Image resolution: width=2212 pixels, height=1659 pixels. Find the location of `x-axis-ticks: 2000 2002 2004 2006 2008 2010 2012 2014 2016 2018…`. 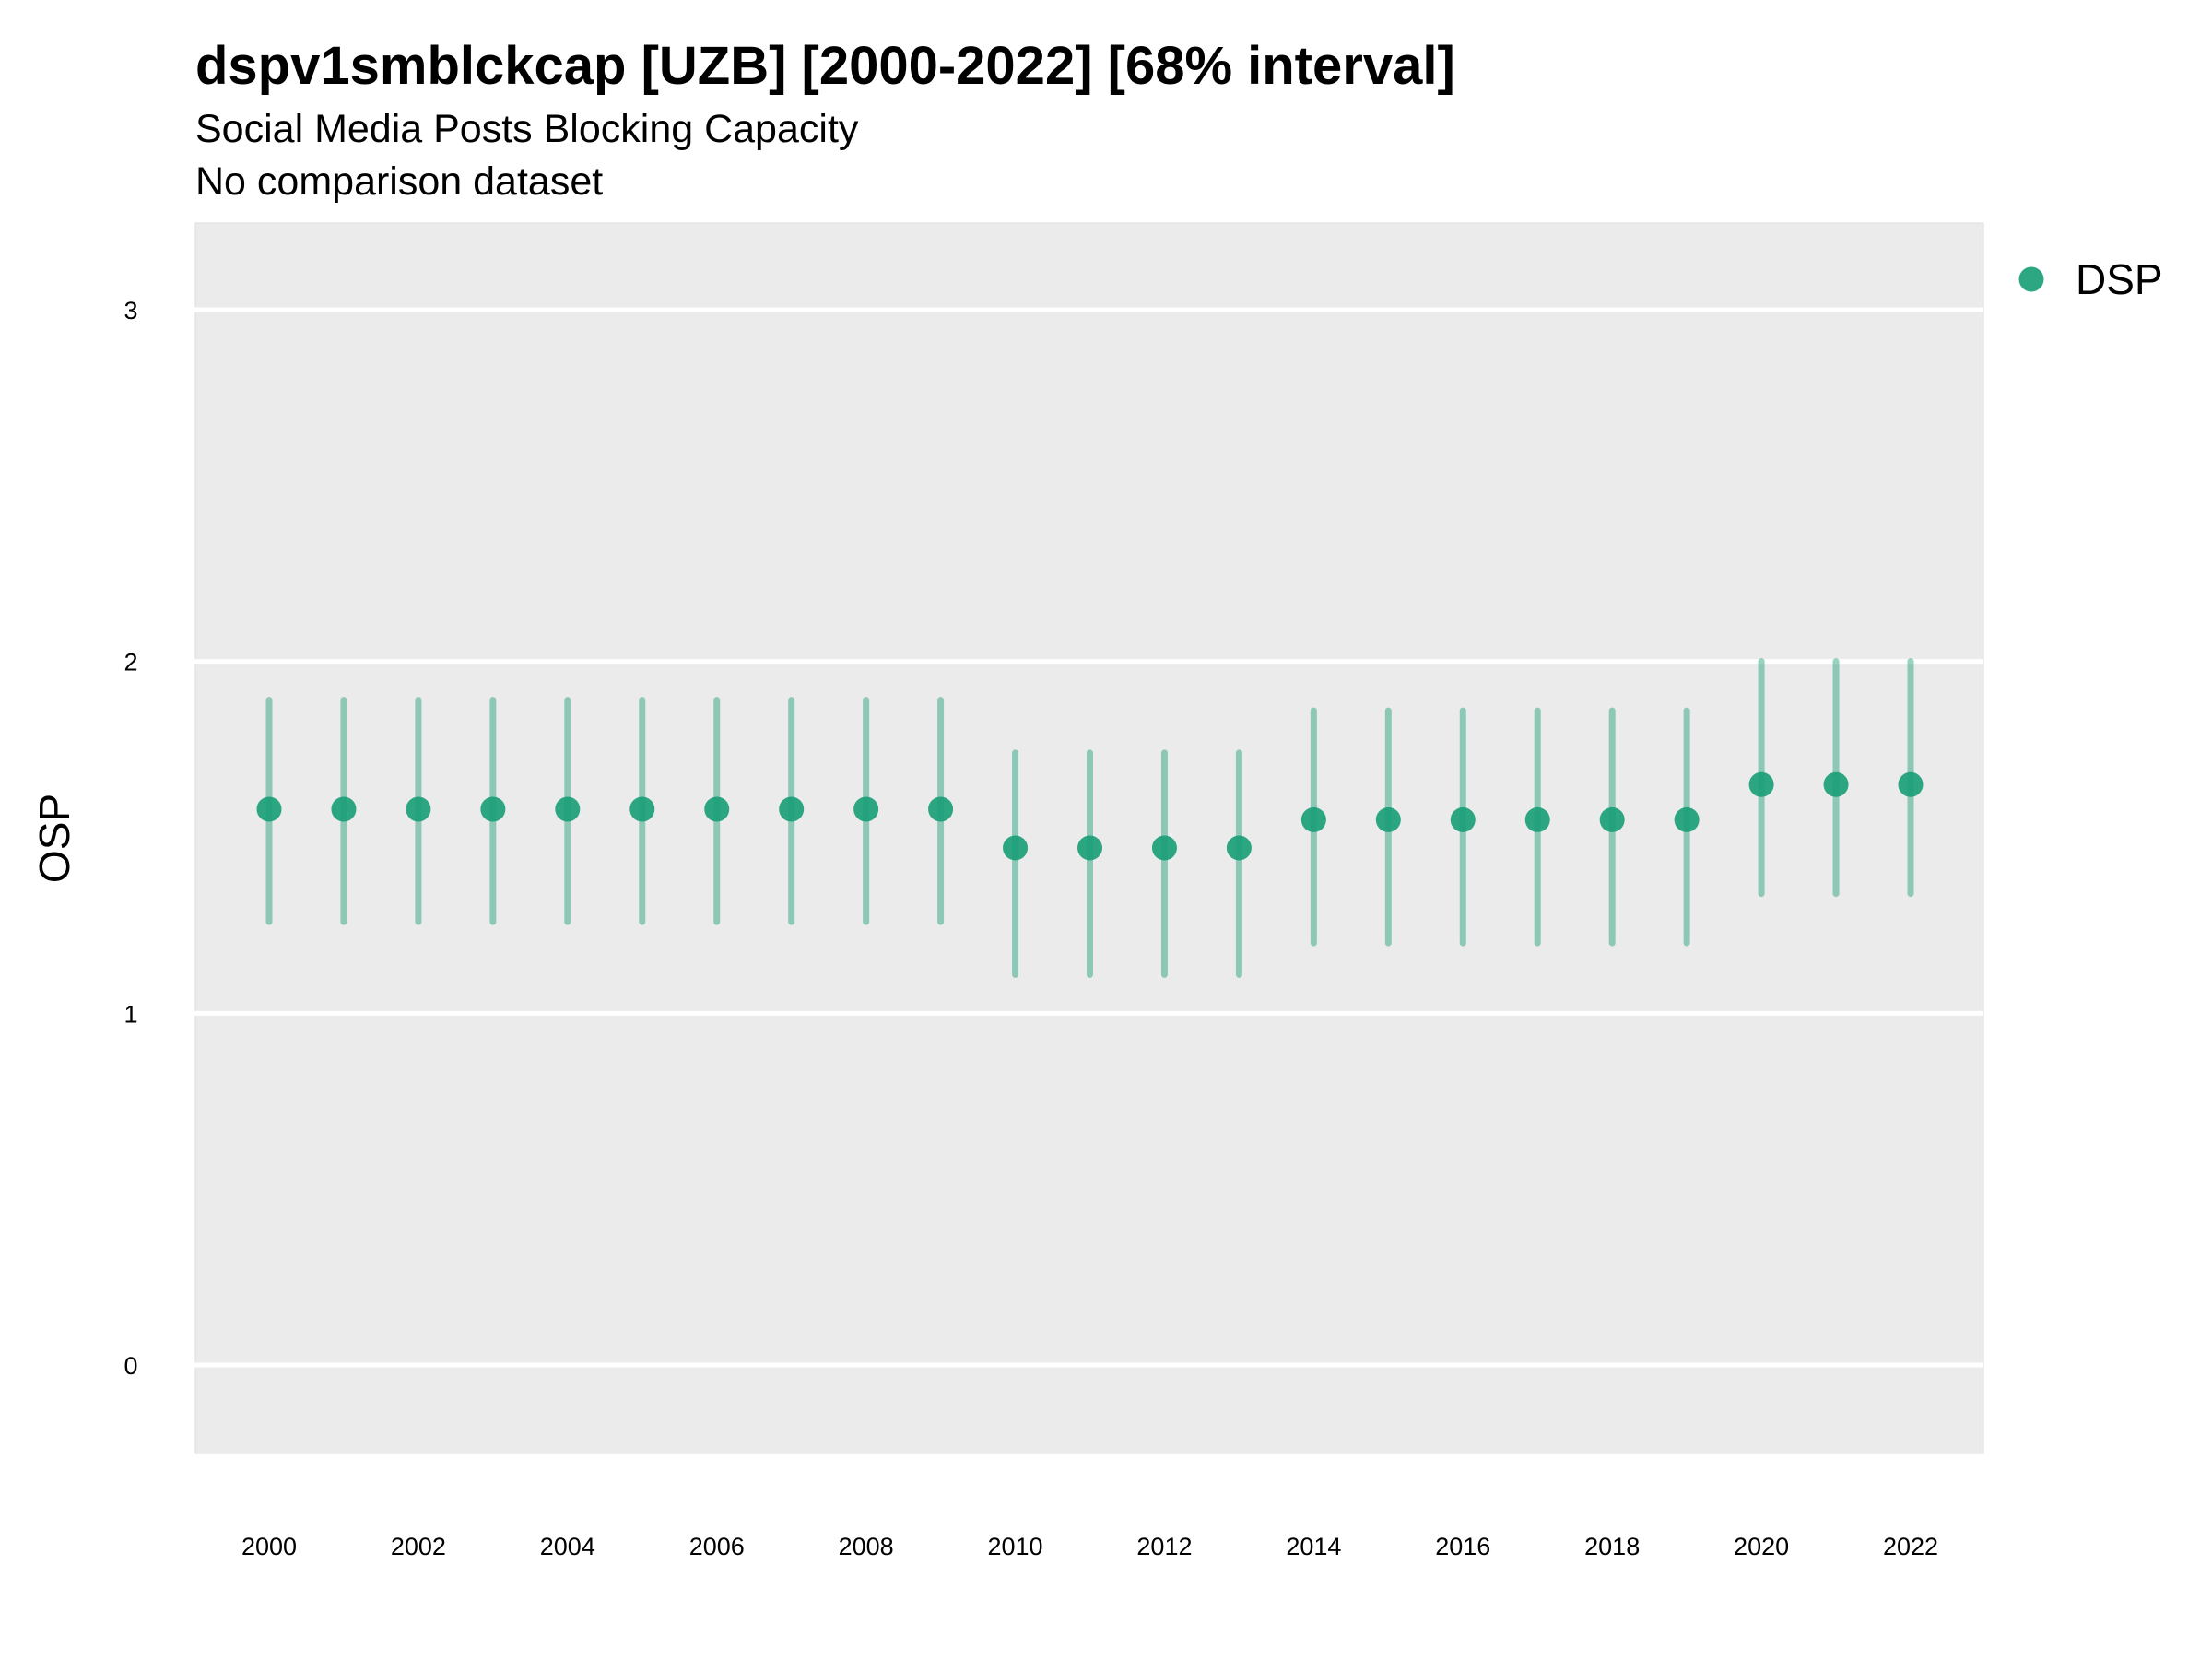

x-axis-ticks: 2000 2002 2004 2006 2008 2010 2012 2014 2016 2018… is located at coordinates (1089, 1546).